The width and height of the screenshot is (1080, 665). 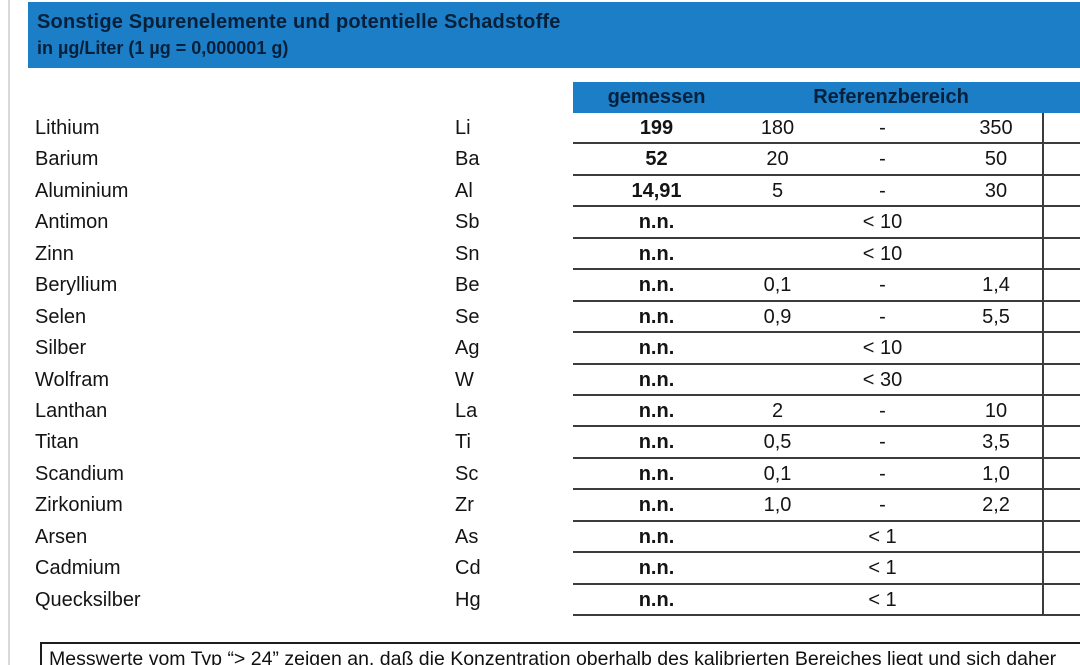 I want to click on element-symbol: Be, so click(x=467, y=285).